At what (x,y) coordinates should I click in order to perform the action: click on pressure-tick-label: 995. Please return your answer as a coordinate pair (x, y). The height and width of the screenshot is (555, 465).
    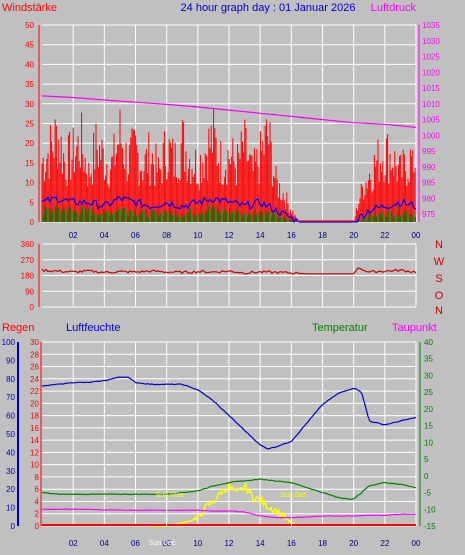
    Looking at the image, I should click on (429, 151).